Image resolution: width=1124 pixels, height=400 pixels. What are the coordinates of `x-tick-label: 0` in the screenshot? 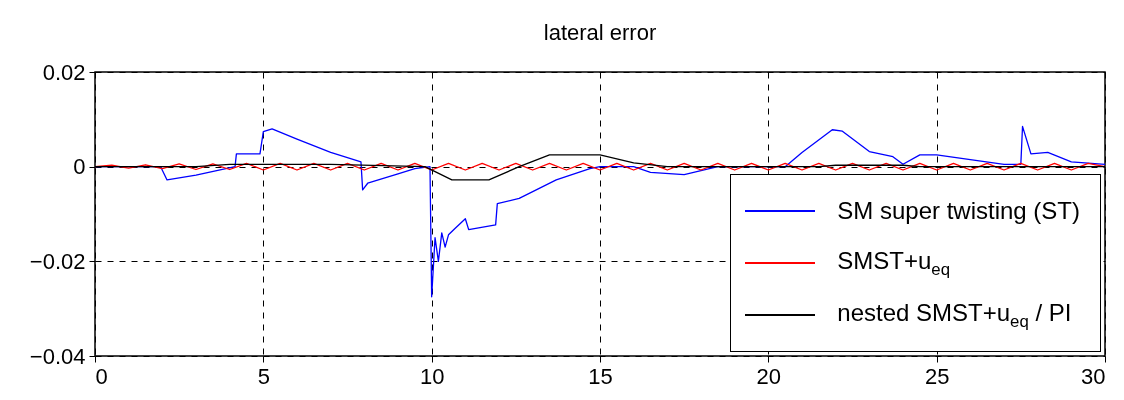 It's located at (101, 376).